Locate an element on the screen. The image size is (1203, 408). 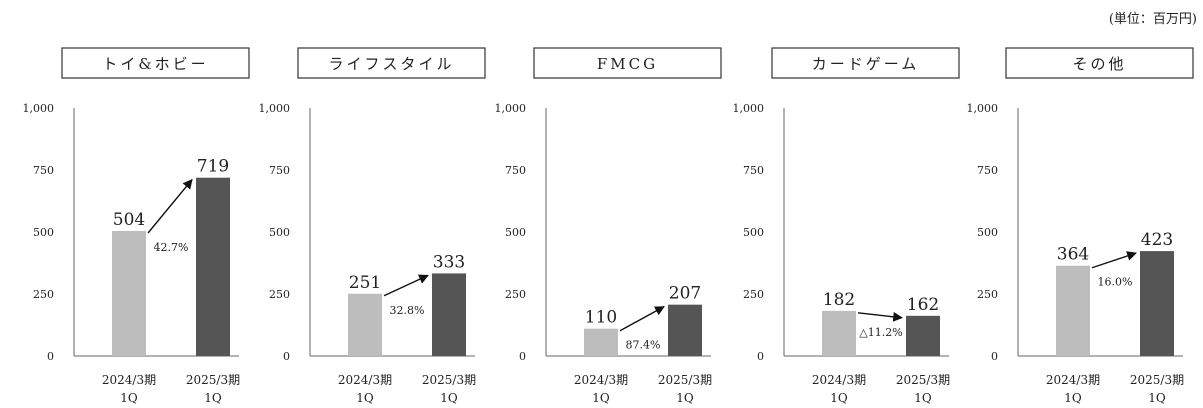
bar-value-label: 333 is located at coordinates (449, 262).